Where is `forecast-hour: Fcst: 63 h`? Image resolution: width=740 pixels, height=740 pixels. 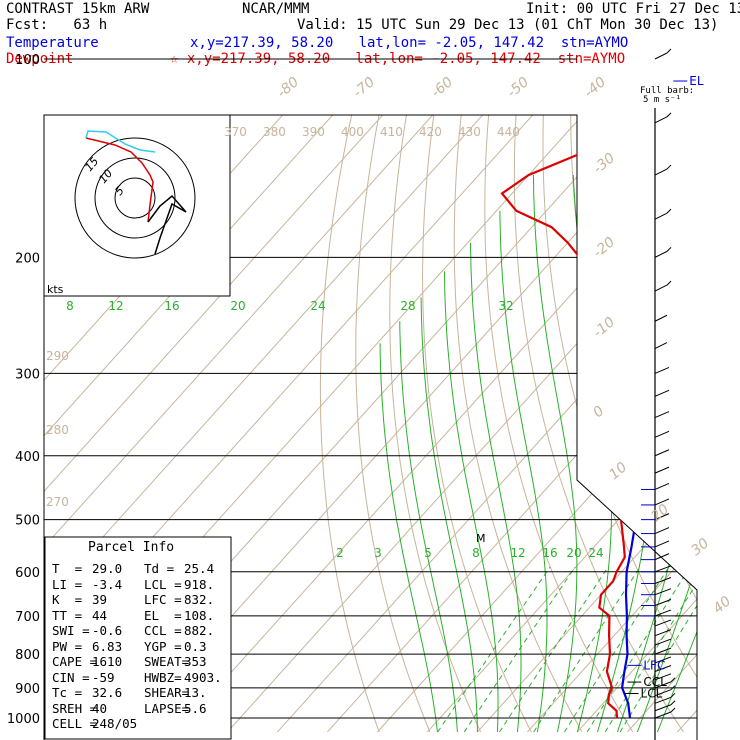 forecast-hour: Fcst: 63 h is located at coordinates (57, 25).